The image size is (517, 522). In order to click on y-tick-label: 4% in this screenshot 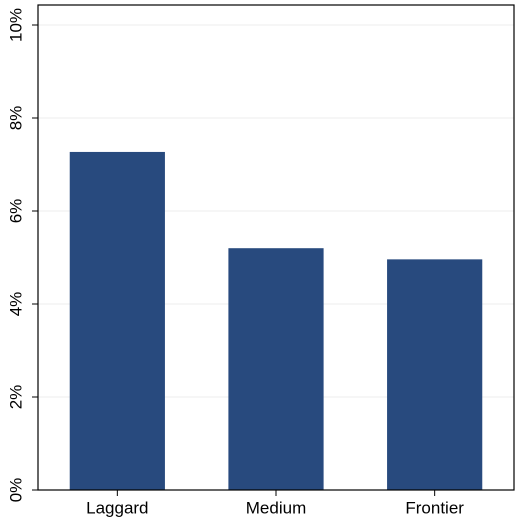, I will do `click(15, 304)`.